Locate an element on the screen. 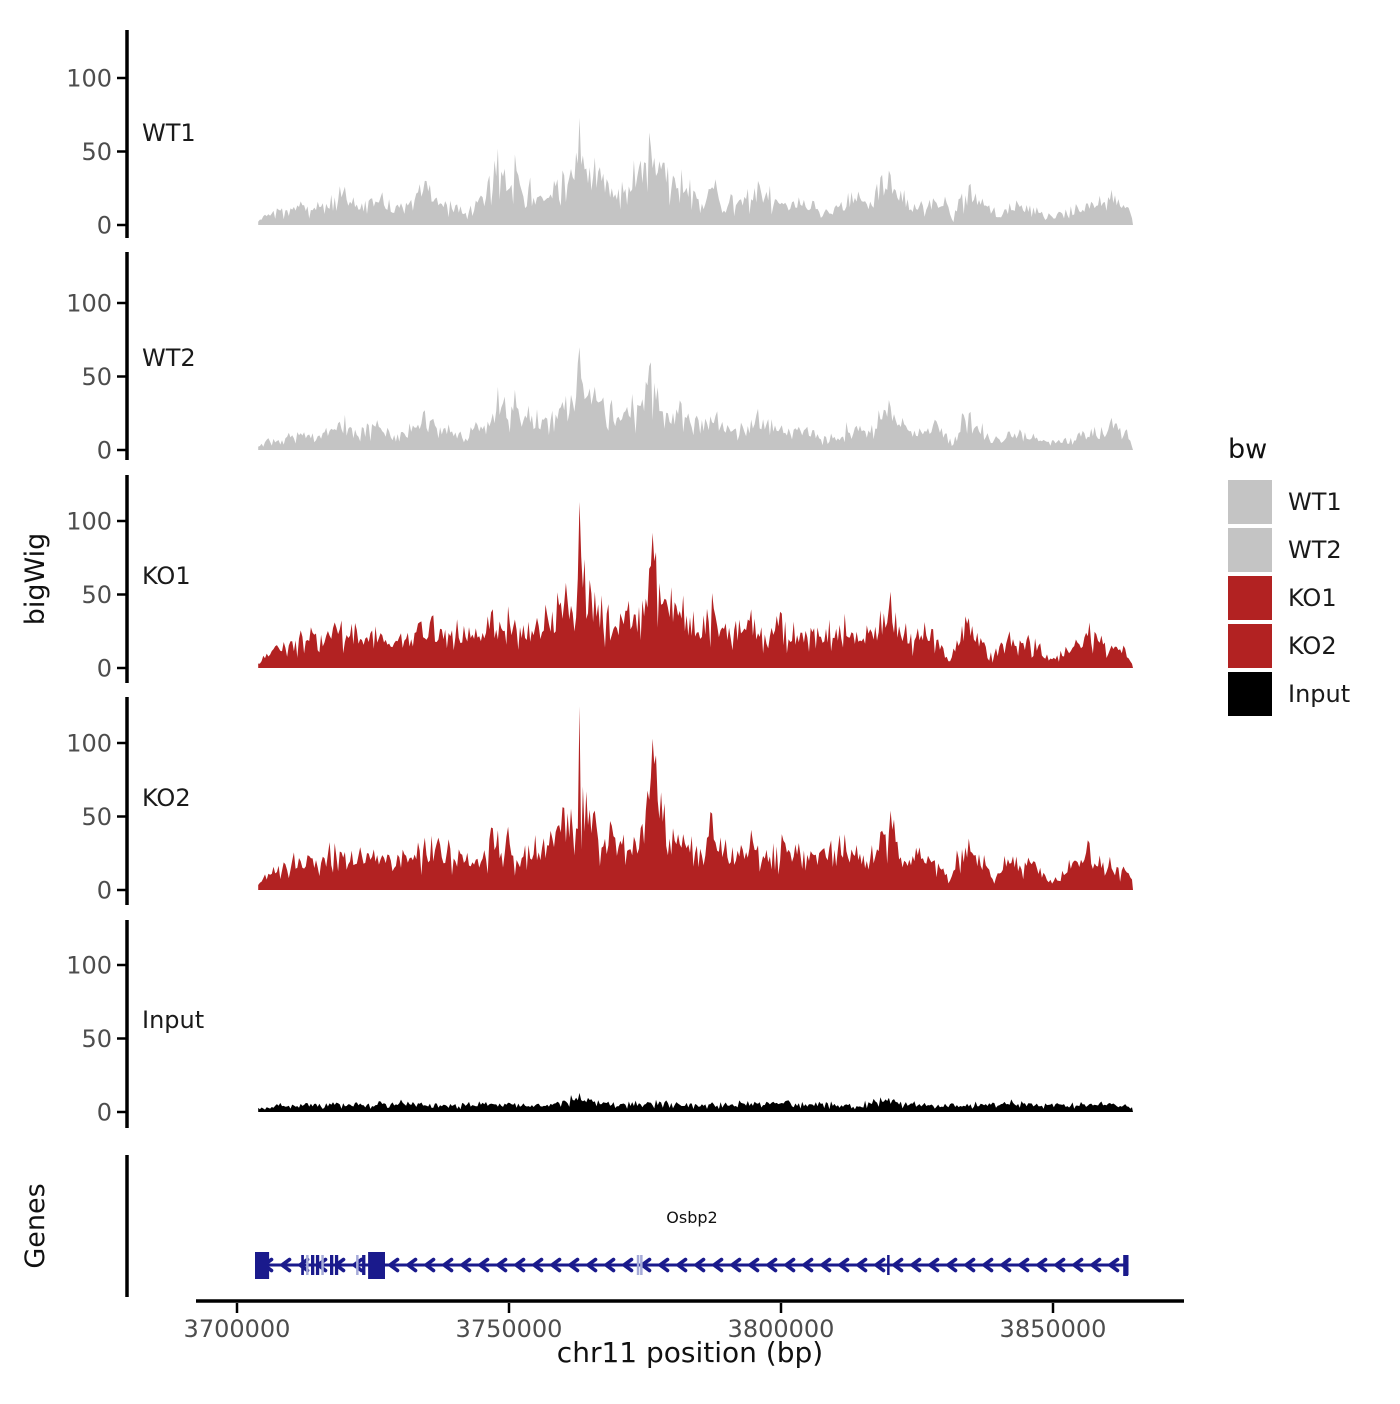 The image size is (1400, 1404). track-label-input: Input is located at coordinates (173, 1020).